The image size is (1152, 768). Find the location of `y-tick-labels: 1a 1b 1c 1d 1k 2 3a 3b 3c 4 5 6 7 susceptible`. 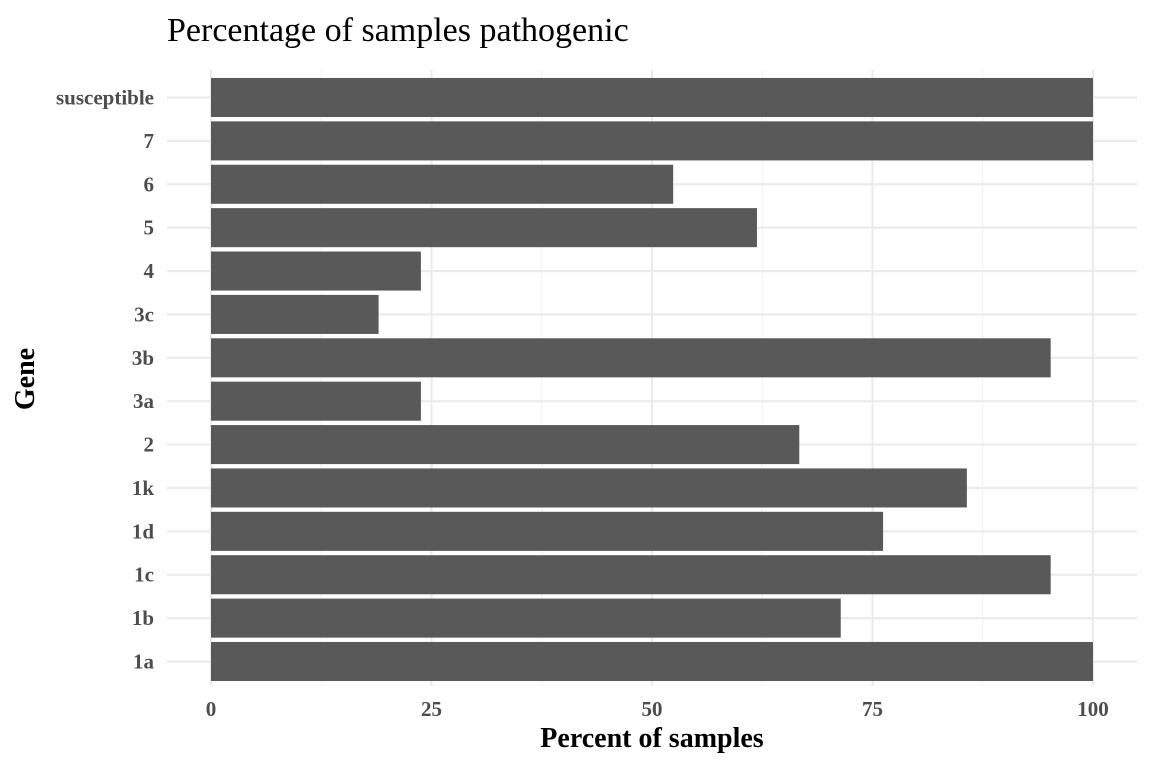

y-tick-labels: 1a 1b 1c 1d 1k 2 3a 3b 3c 4 5 6 7 susceptible is located at coordinates (105, 380).